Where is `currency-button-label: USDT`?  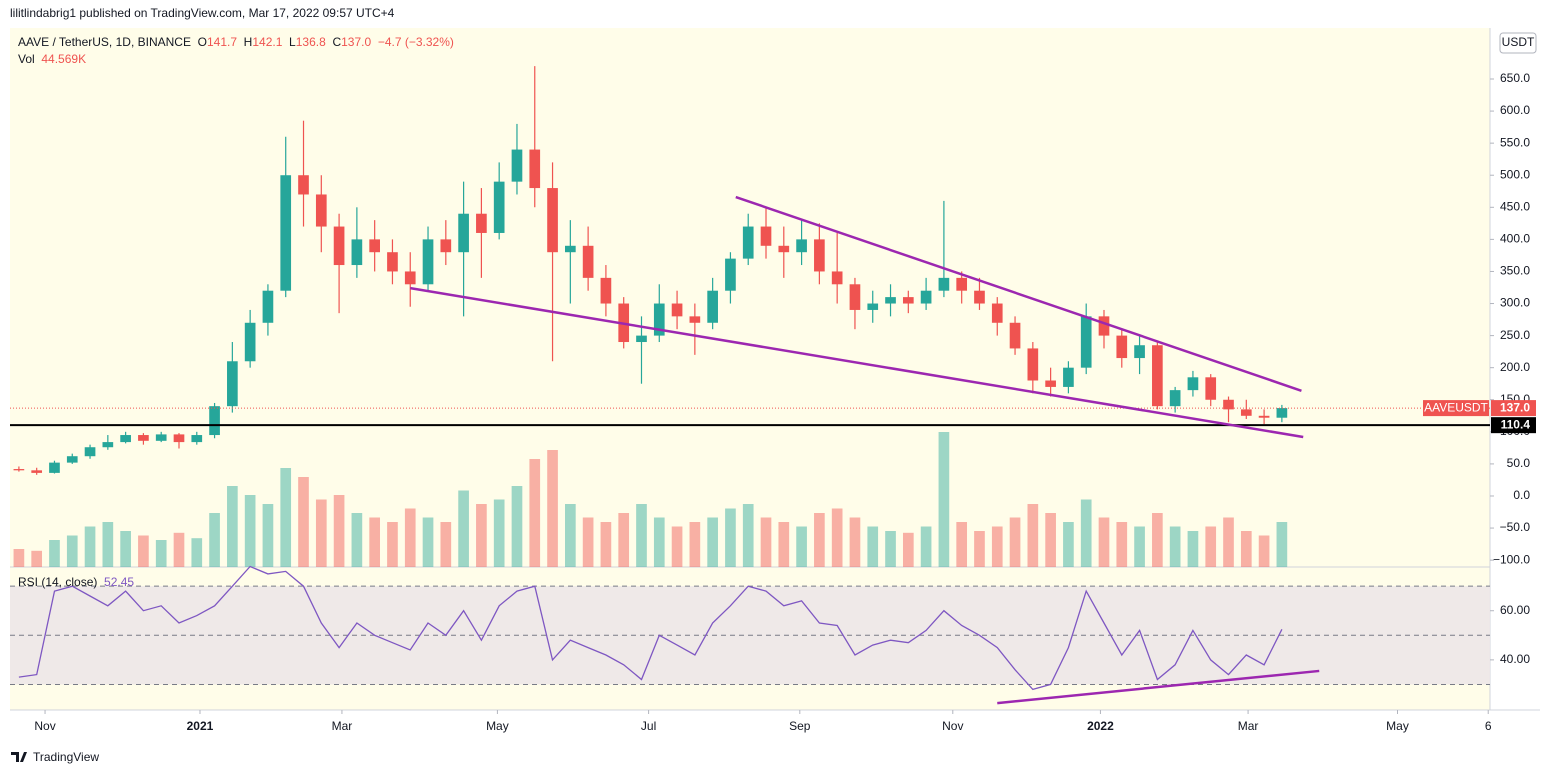
currency-button-label: USDT is located at coordinates (1518, 42).